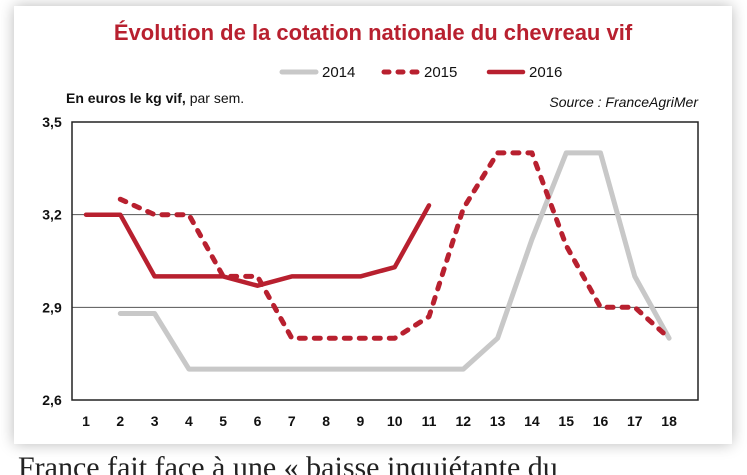 The image size is (747, 475). Describe the element at coordinates (292, 421) in the screenshot. I see `x-tick-label: 7` at that location.